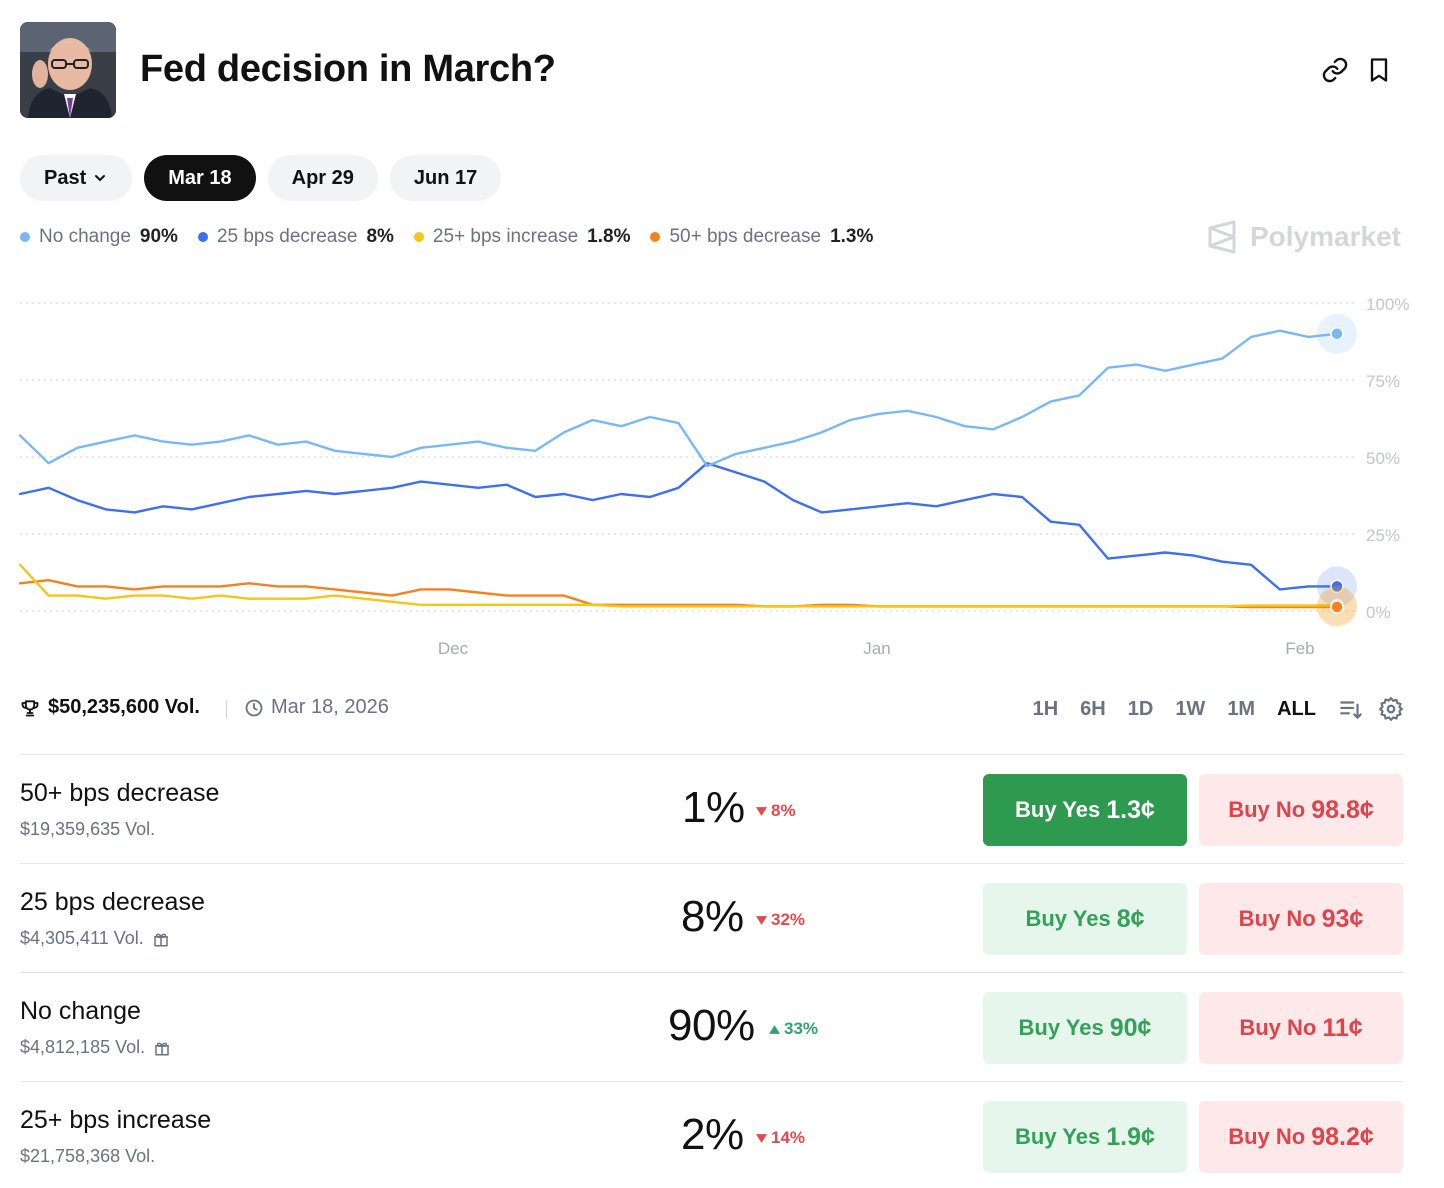  What do you see at coordinates (761, 237) in the screenshot?
I see `legend-item: 50+ bps decrease 1.3%` at bounding box center [761, 237].